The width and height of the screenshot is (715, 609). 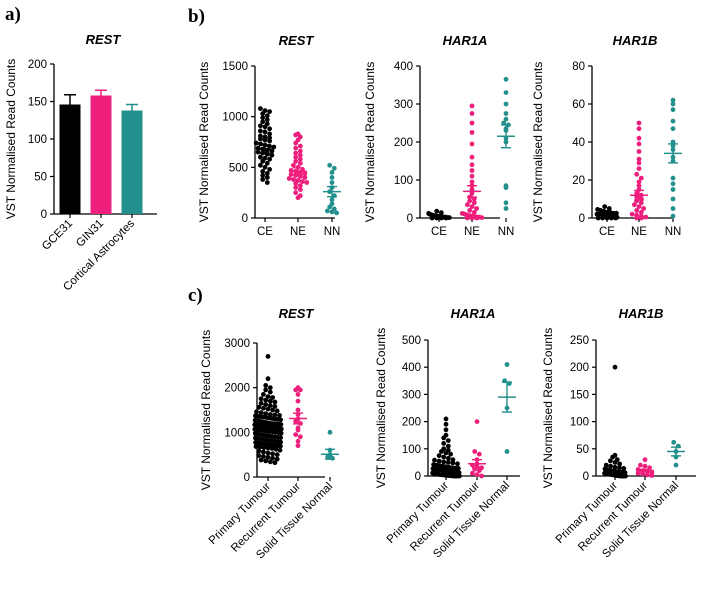 What do you see at coordinates (237, 433) in the screenshot?
I see `y-tick-label: 1000` at bounding box center [237, 433].